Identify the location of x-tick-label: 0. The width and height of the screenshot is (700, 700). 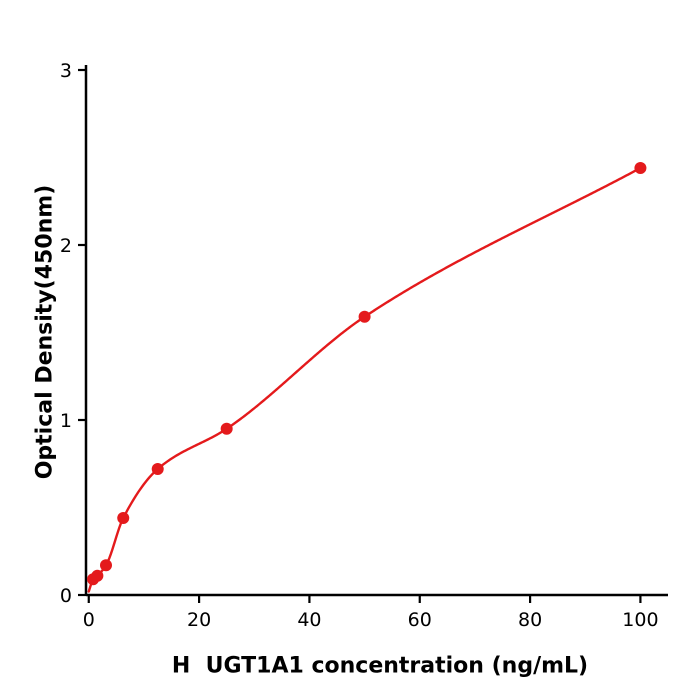
(89, 620).